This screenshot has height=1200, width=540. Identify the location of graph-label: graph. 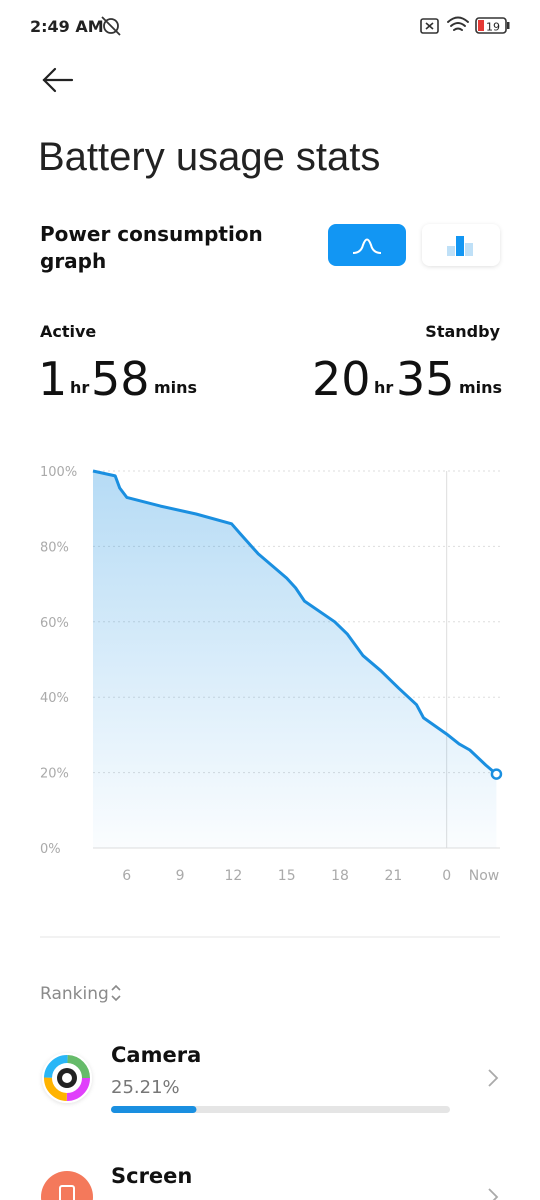
(73, 261).